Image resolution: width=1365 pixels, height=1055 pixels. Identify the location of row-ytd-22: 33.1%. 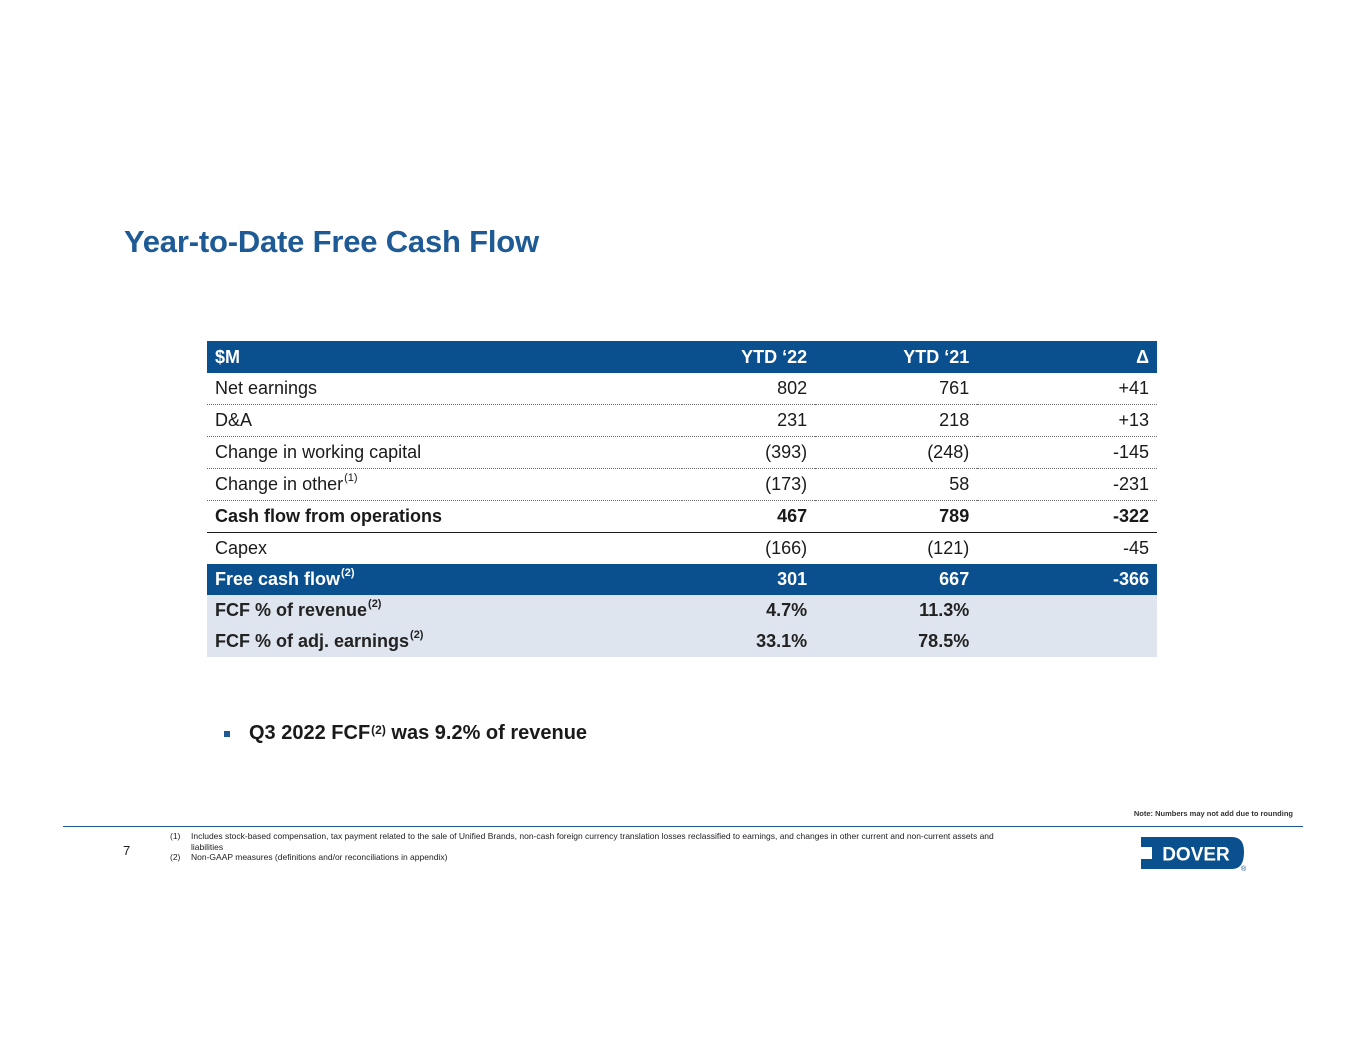
(748, 641).